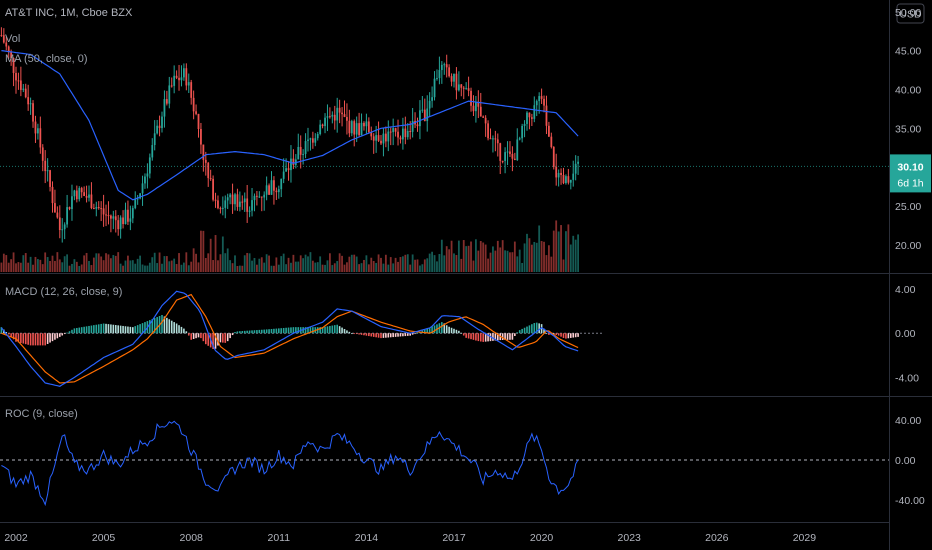  Describe the element at coordinates (910, 13) in the screenshot. I see `currency-button: USD` at that location.